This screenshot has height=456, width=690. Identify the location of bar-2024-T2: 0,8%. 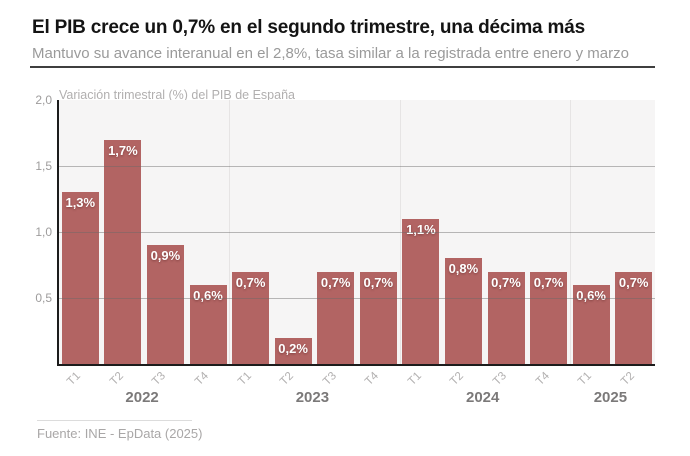
(463, 311).